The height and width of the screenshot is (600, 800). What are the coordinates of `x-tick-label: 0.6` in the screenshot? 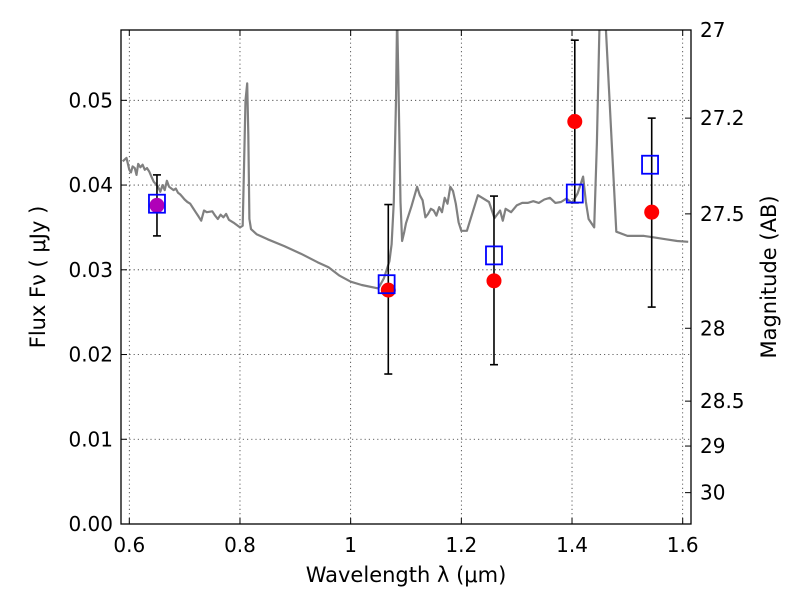 It's located at (129, 545).